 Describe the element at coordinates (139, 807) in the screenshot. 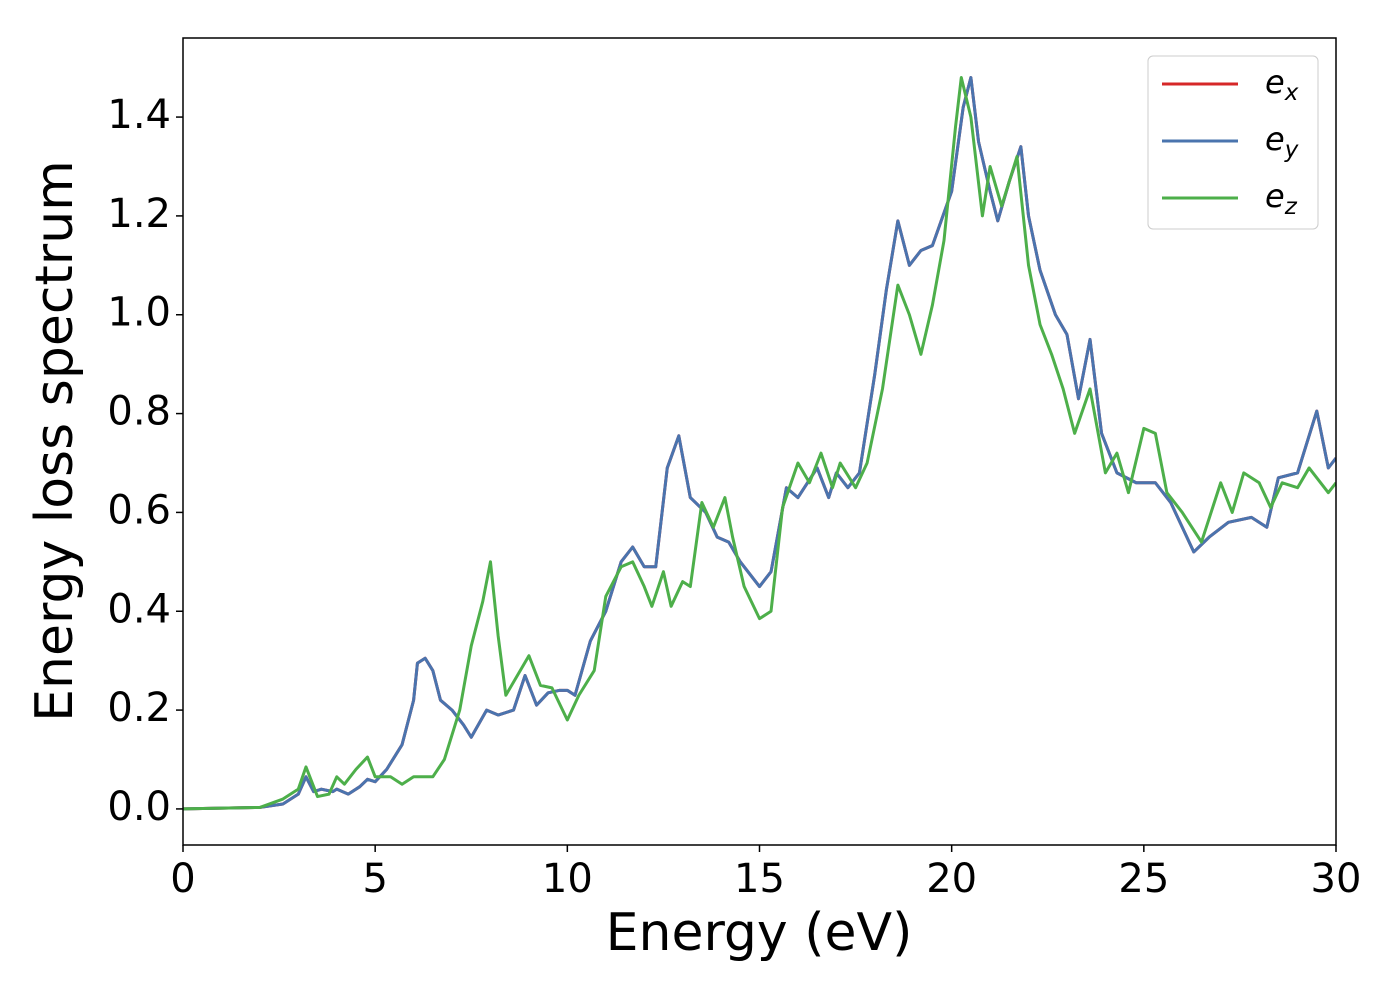

I see `y-tick-label: 0.0` at that location.